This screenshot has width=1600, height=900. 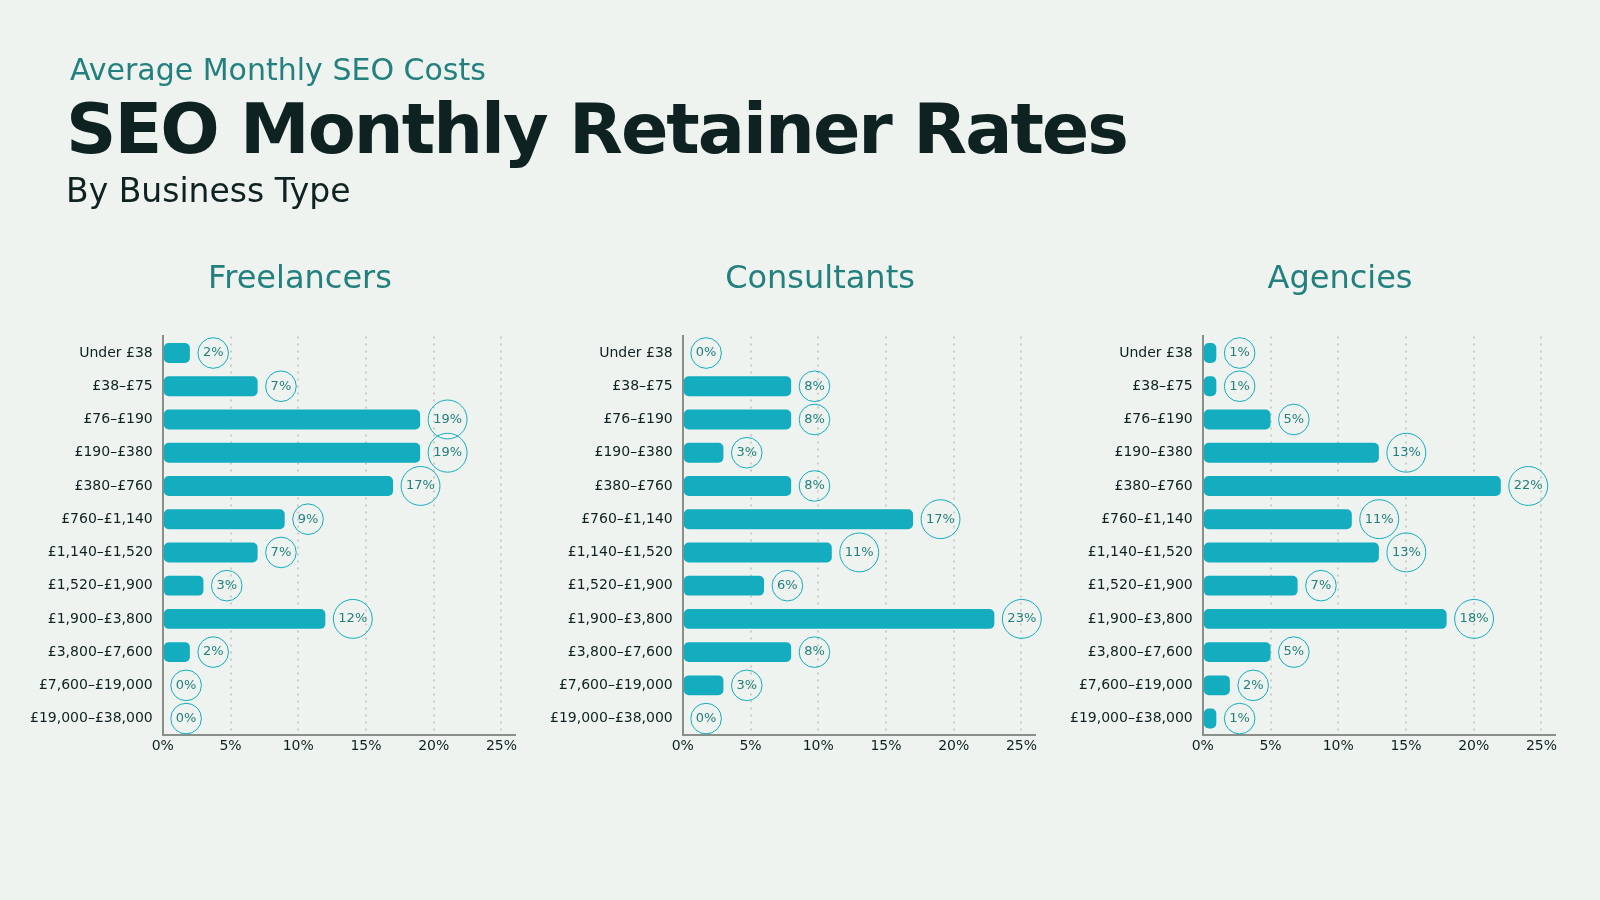 I want to click on data-label: 5%, so click(x=1294, y=651).